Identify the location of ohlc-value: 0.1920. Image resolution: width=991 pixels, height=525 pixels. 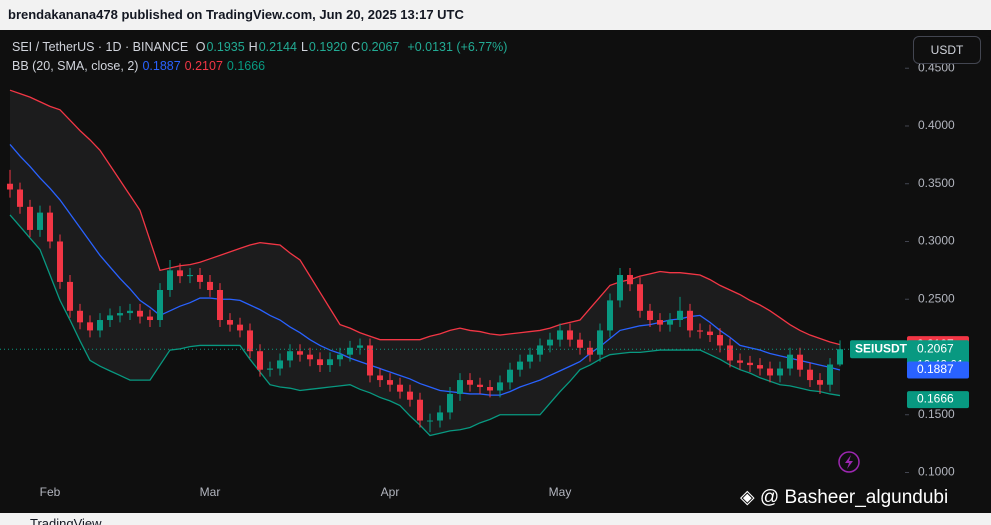
(328, 47).